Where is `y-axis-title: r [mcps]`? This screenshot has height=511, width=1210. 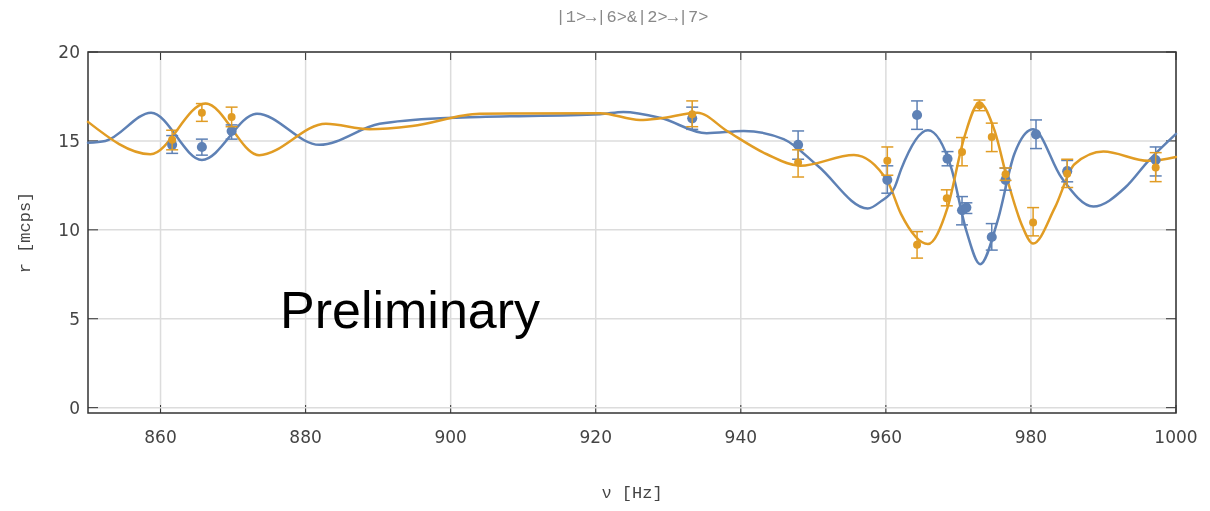
y-axis-title: r [mcps] is located at coordinates (25, 232).